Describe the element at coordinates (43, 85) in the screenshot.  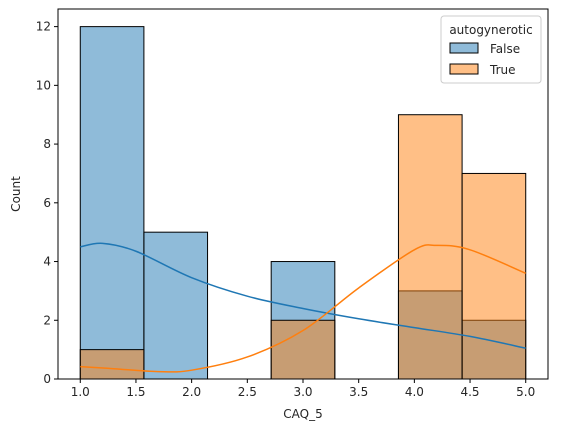
I see `y-tick-label: 10` at that location.